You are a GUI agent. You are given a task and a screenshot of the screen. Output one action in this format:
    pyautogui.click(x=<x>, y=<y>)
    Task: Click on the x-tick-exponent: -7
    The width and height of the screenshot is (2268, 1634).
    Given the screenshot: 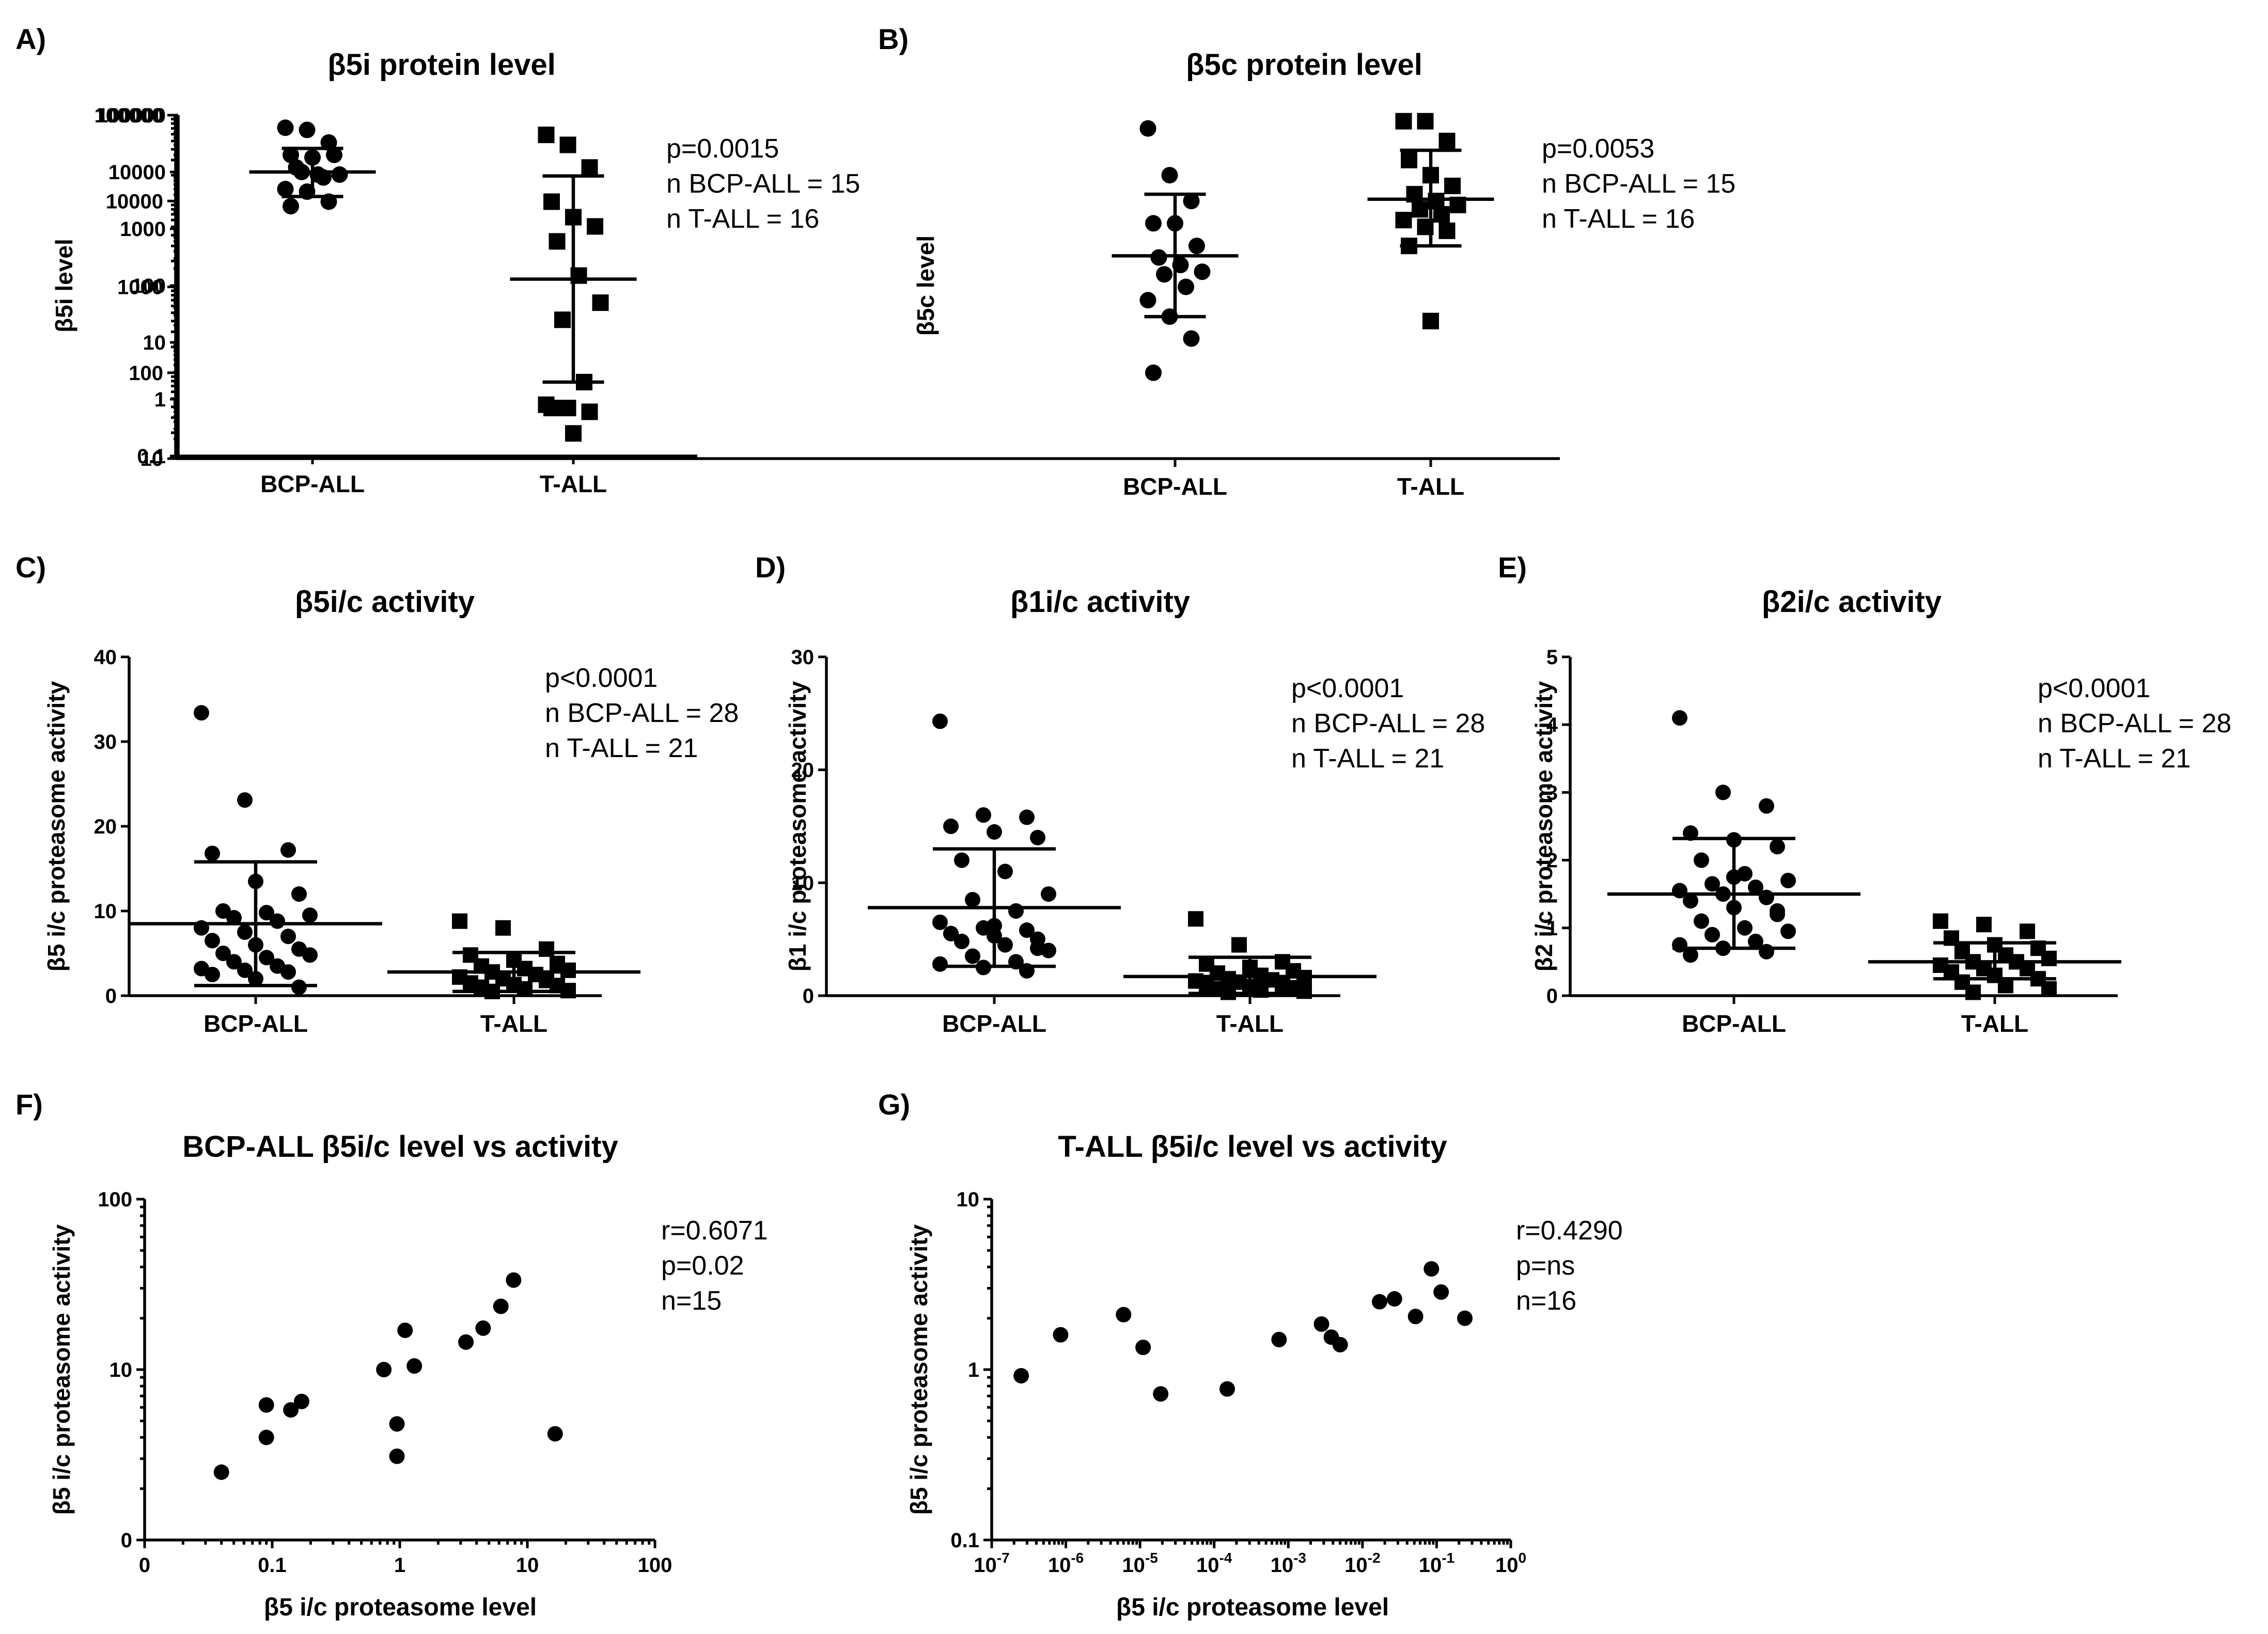 What is the action you would take?
    pyautogui.click(x=1004, y=1558)
    